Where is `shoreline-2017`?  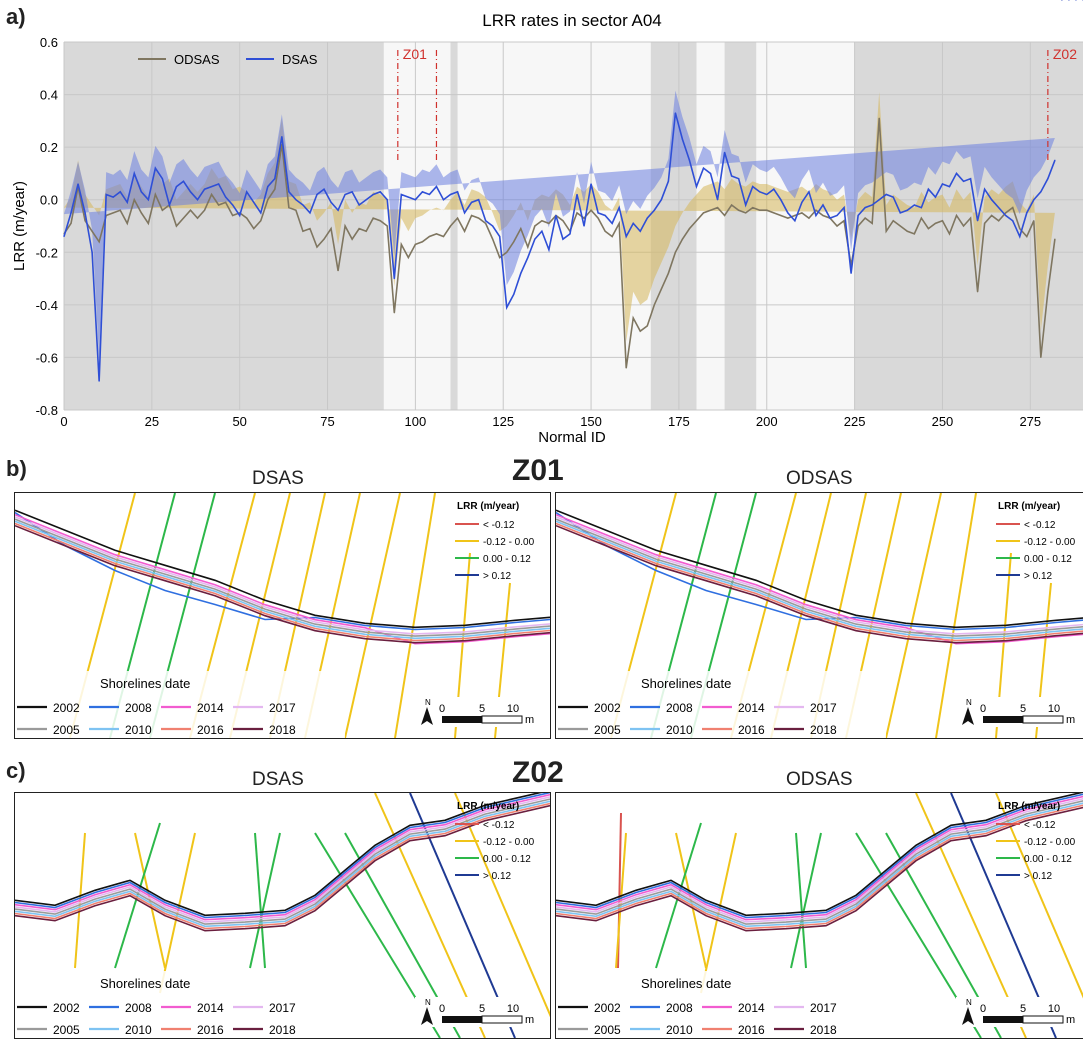 shoreline-2017 is located at coordinates (819, 575).